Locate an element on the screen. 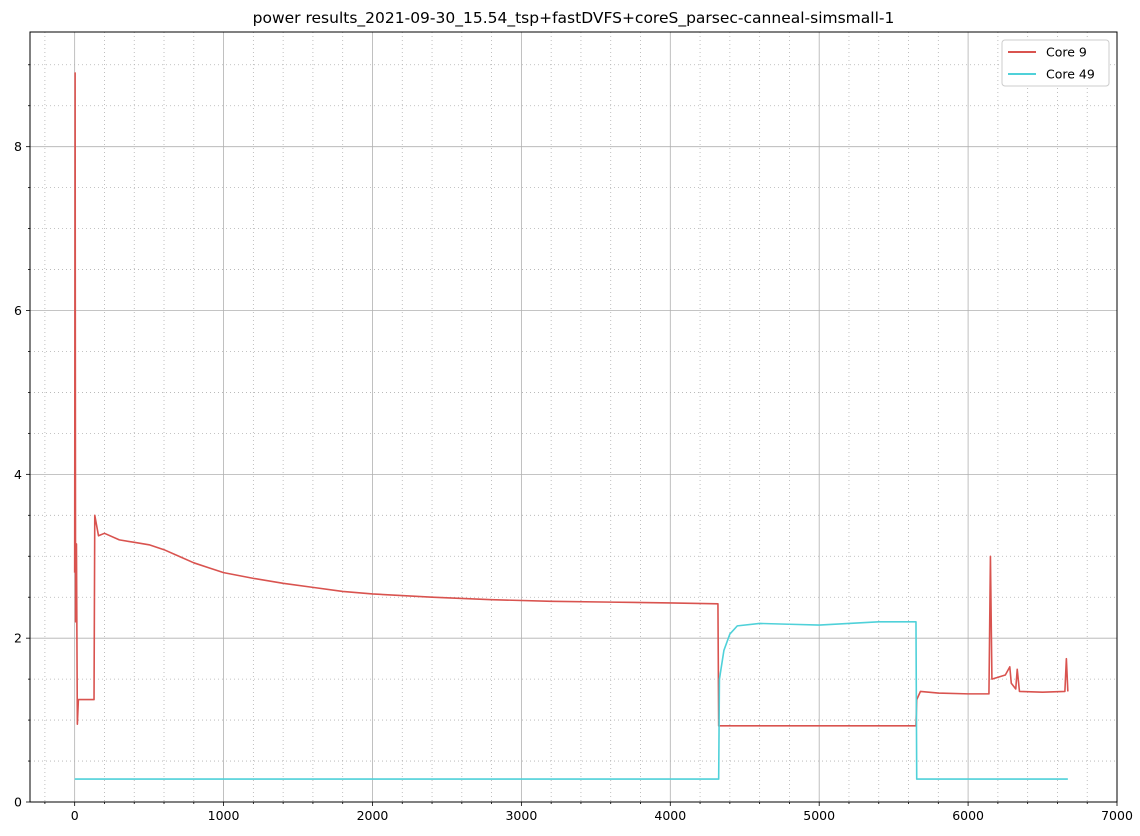 This screenshot has width=1140, height=836. legend: Core 9 Core 49 is located at coordinates (1055, 63).